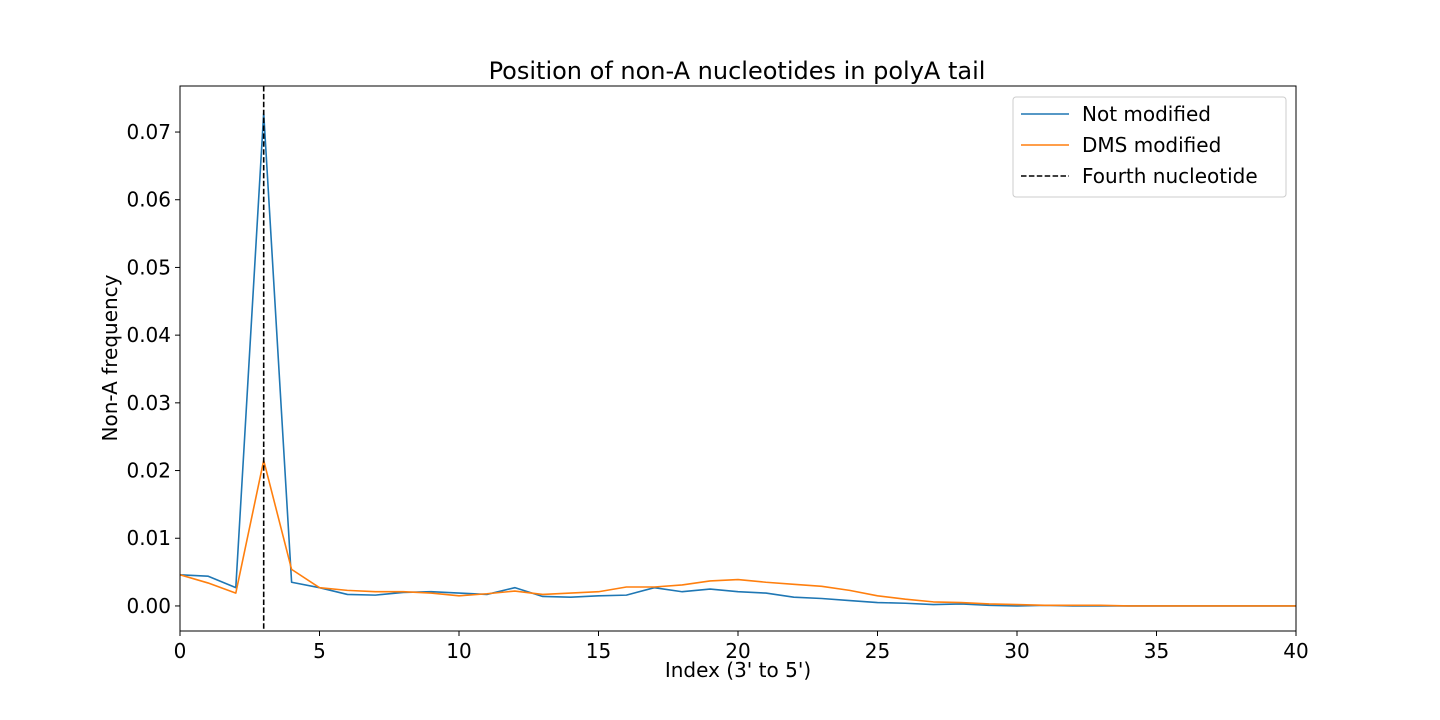 Image resolution: width=1440 pixels, height=720 pixels. I want to click on y-axis-label: Non-A frequency, so click(110, 357).